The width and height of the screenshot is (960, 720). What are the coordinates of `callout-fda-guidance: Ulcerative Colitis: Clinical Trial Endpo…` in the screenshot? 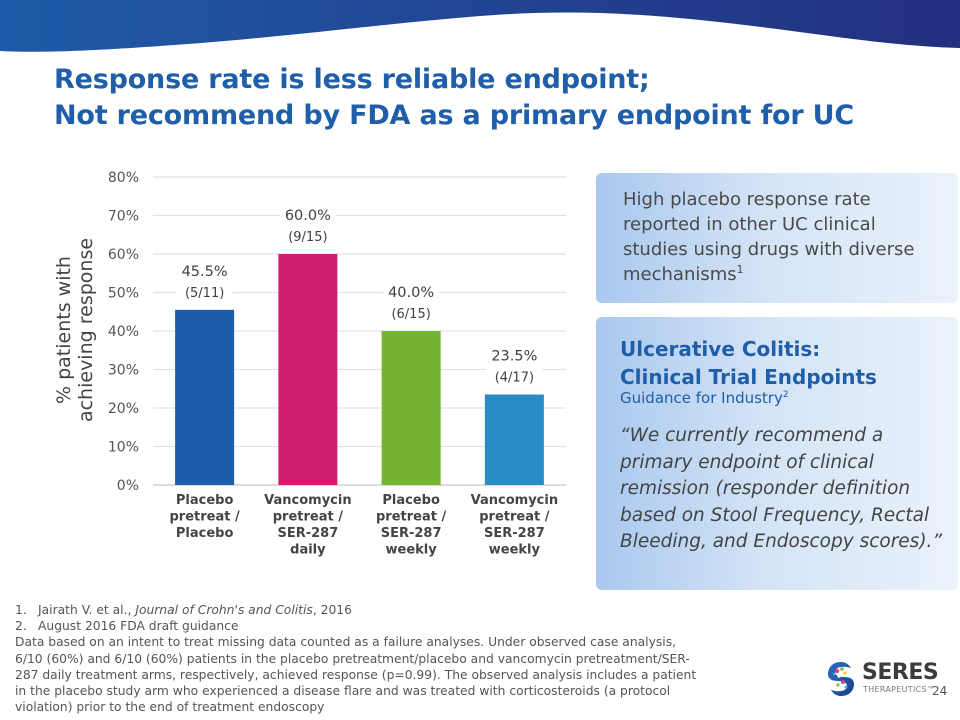 It's located at (777, 453).